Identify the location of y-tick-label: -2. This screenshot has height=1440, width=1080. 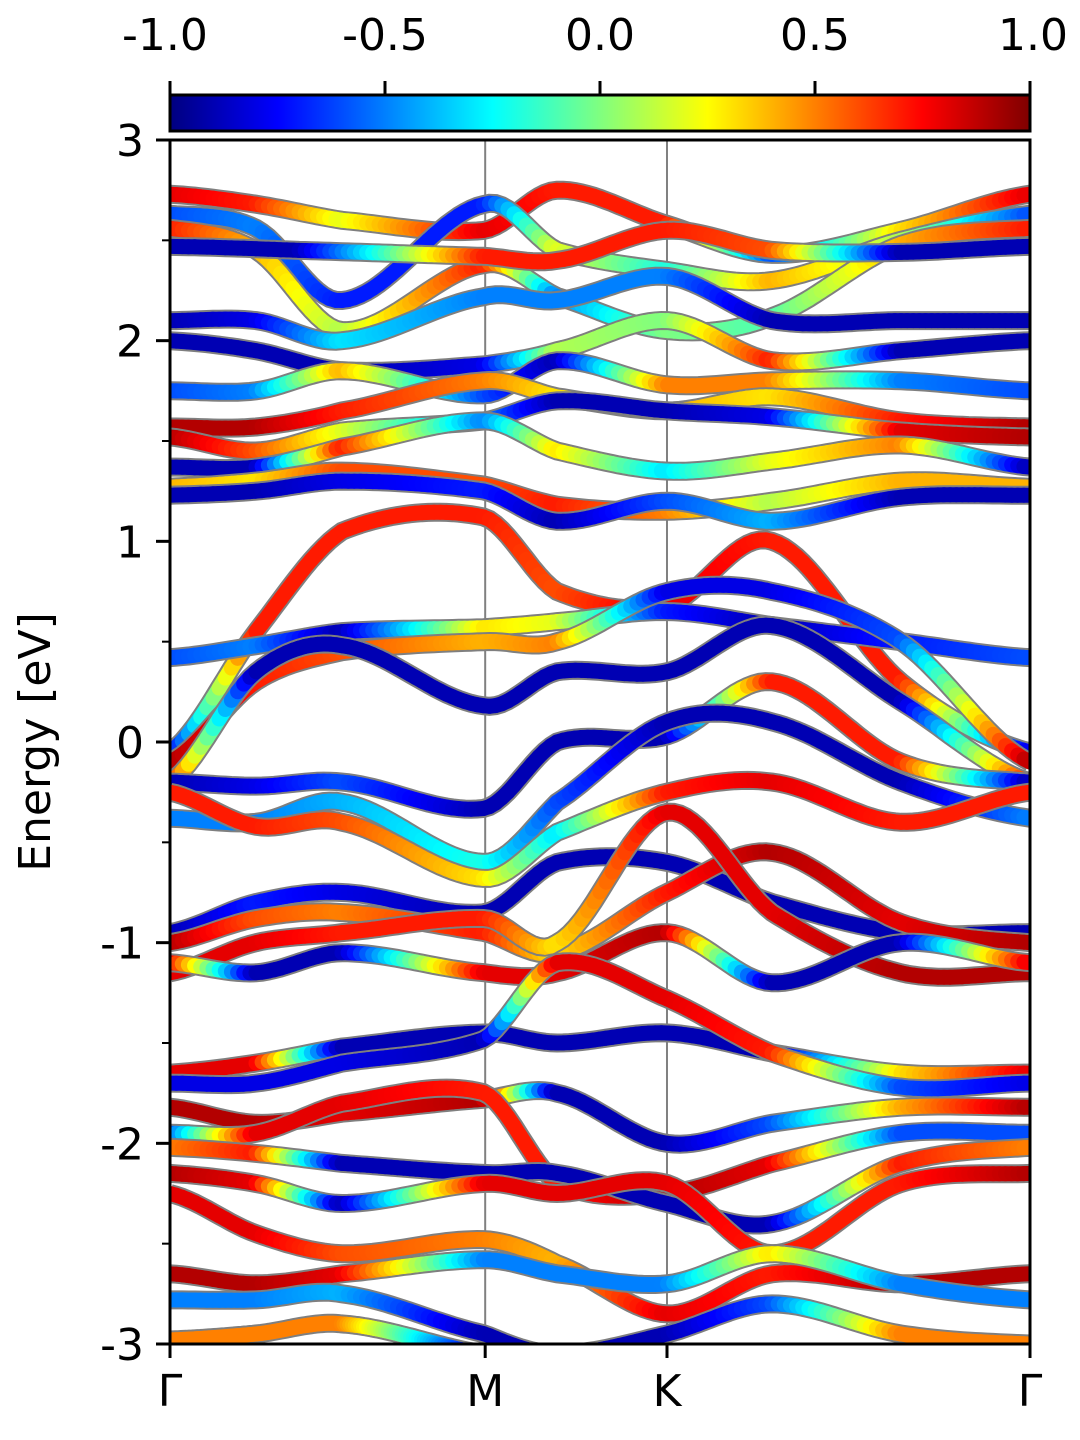
(122, 1144).